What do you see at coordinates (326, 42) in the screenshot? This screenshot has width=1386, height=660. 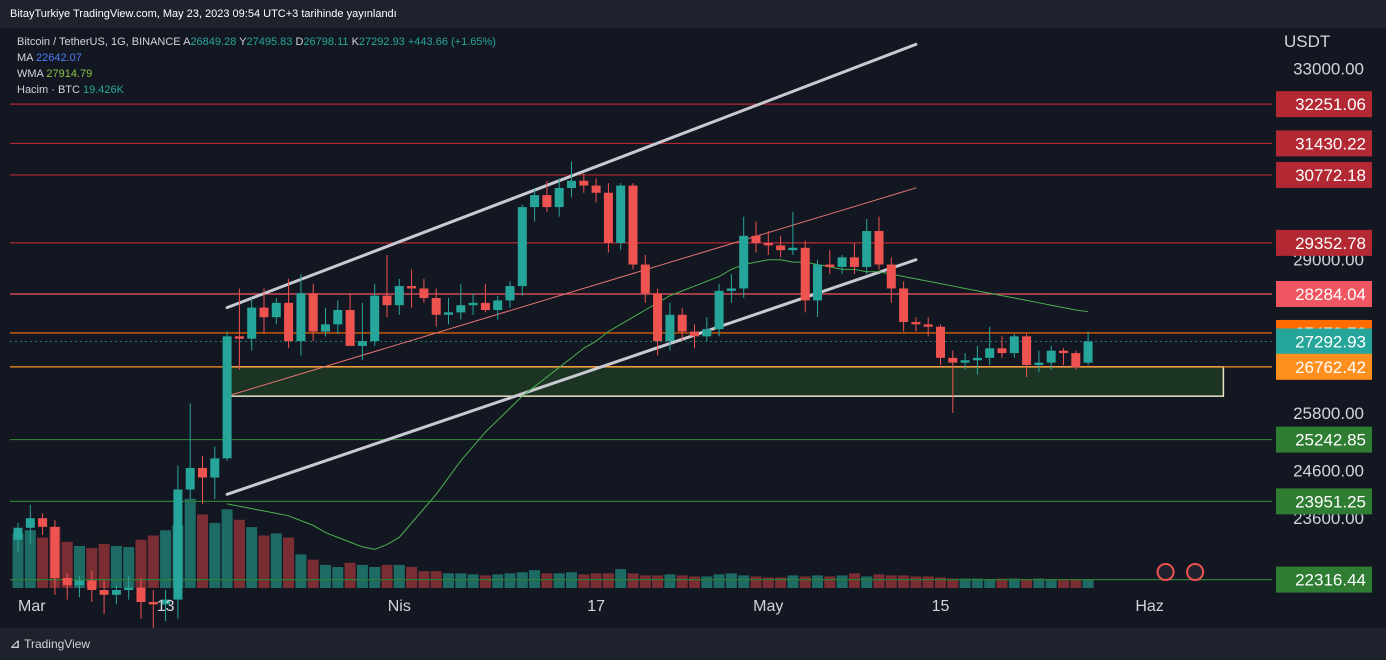 I see `low-value: 26798.11` at bounding box center [326, 42].